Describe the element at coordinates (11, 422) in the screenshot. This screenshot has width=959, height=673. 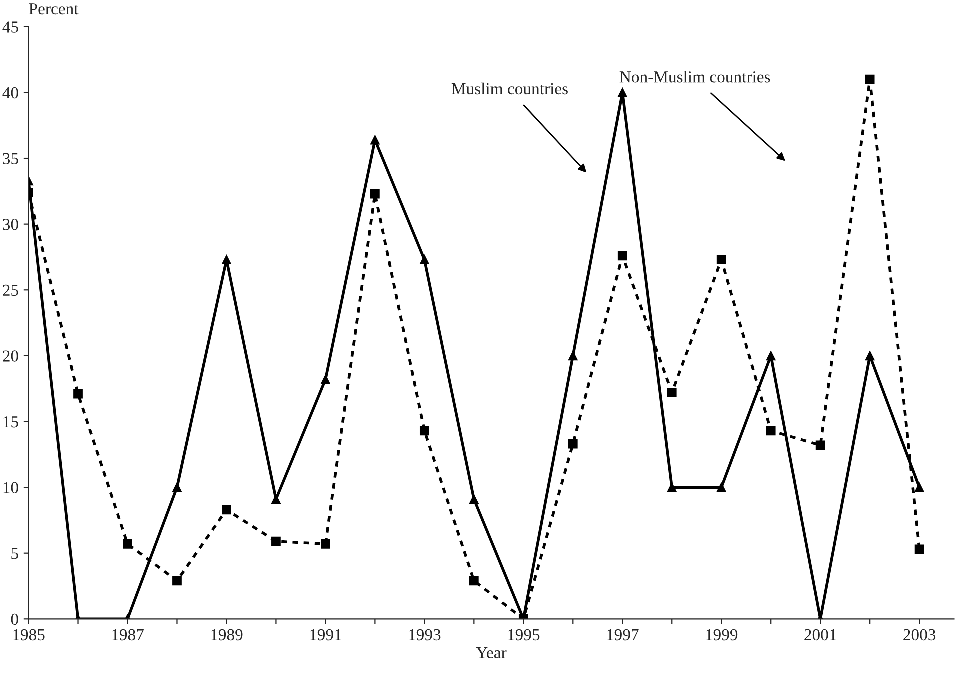
I see `y-tick-label: 15` at that location.